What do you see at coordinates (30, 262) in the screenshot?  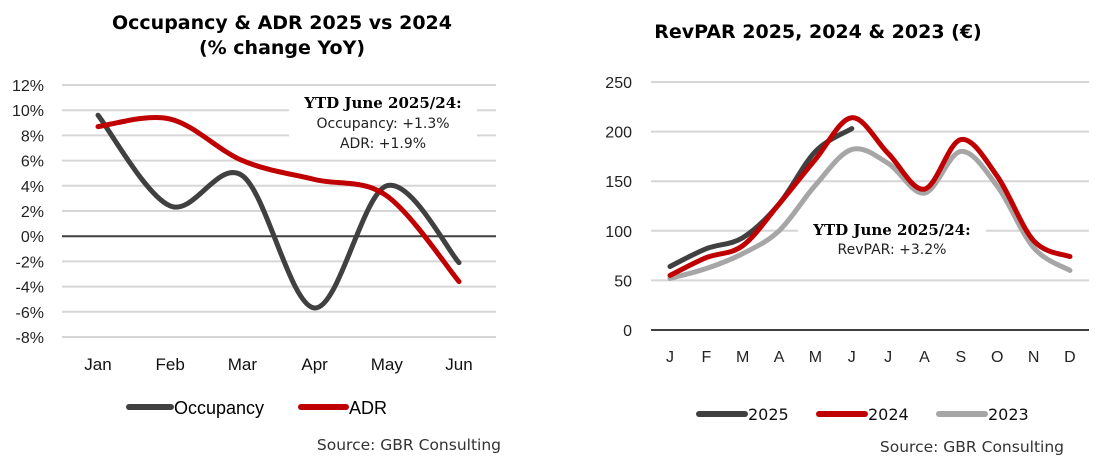 I see `y-tick-label: -2%` at bounding box center [30, 262].